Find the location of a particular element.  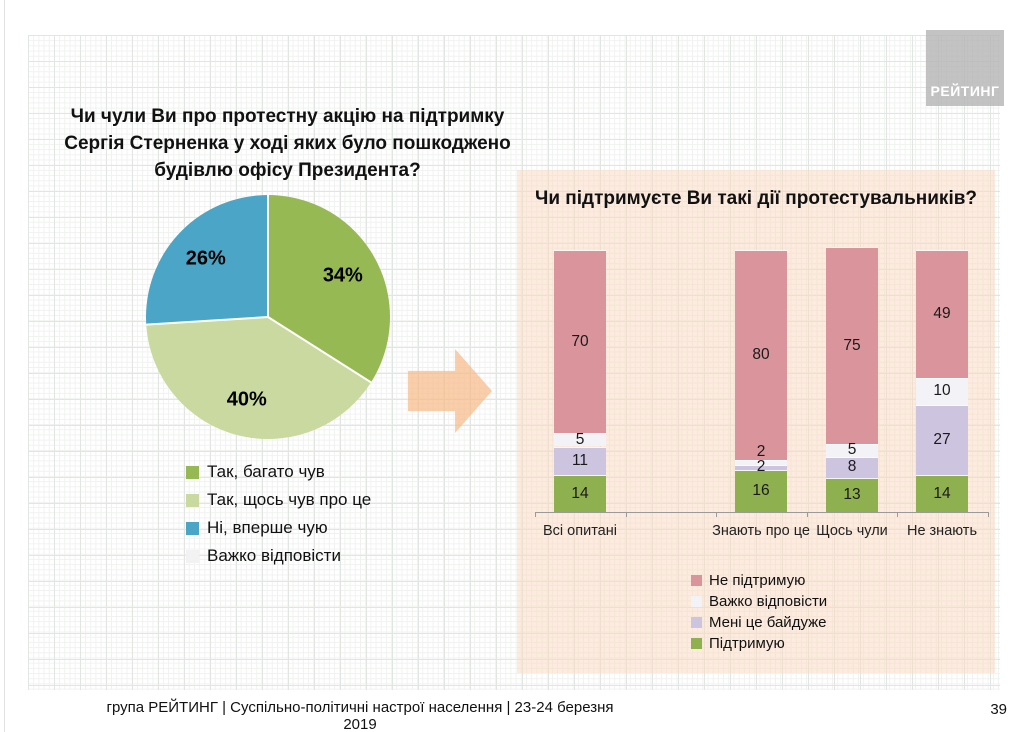

pie-legend-item: Важко відповісти is located at coordinates (278, 556).